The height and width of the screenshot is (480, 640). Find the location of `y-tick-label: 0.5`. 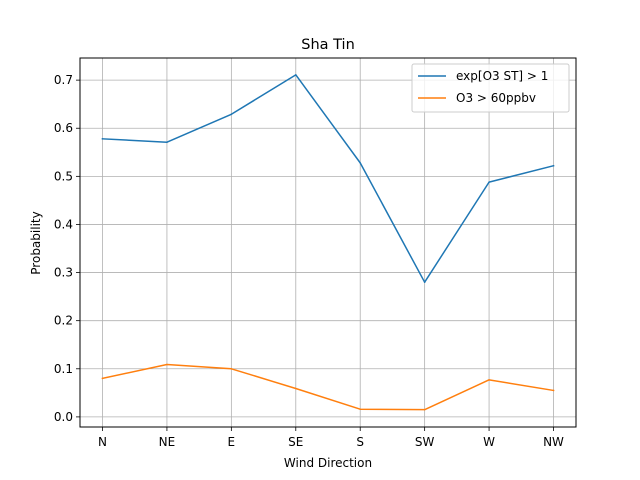

y-tick-label: 0.5 is located at coordinates (63, 176).